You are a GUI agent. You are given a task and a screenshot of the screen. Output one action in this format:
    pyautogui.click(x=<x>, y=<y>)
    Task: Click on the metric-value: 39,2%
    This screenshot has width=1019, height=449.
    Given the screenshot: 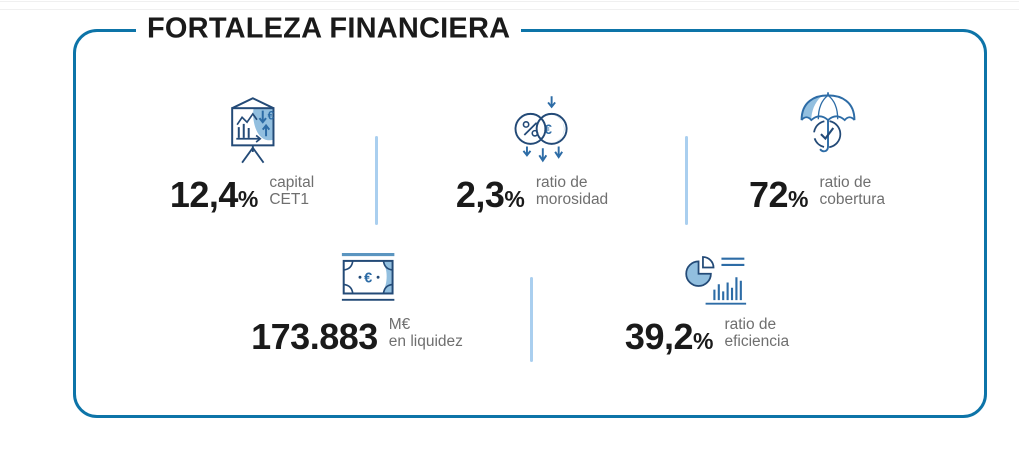 What is the action you would take?
    pyautogui.click(x=669, y=337)
    